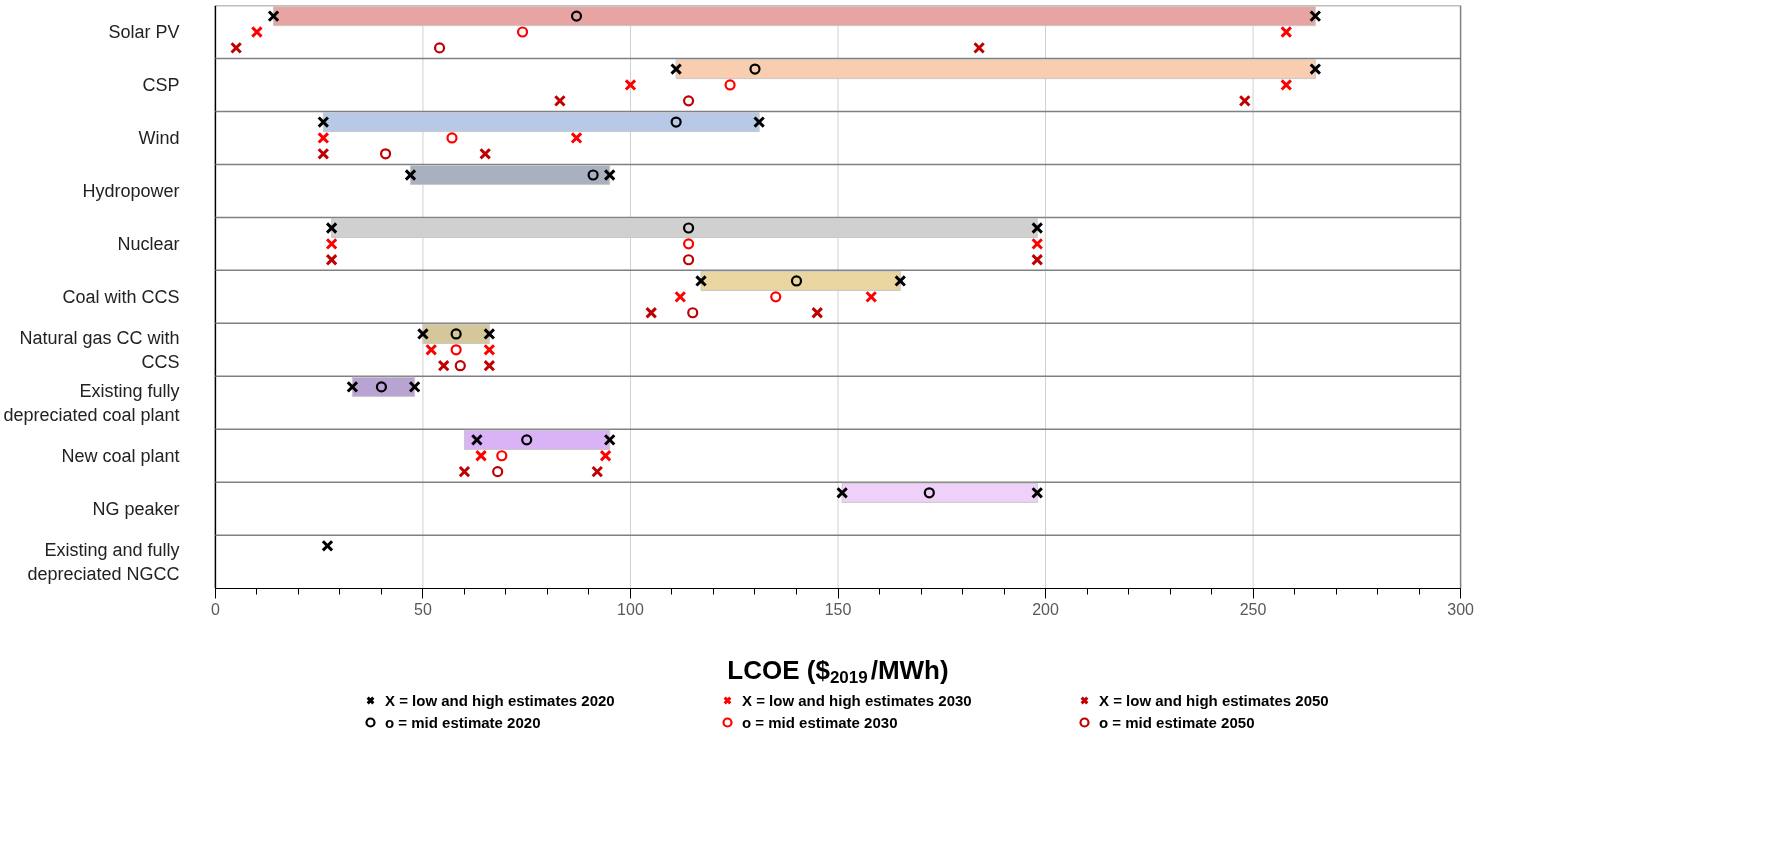 Image resolution: width=1776 pixels, height=854 pixels. What do you see at coordinates (131, 190) in the screenshot?
I see `y-tick-label: Hydropower` at bounding box center [131, 190].